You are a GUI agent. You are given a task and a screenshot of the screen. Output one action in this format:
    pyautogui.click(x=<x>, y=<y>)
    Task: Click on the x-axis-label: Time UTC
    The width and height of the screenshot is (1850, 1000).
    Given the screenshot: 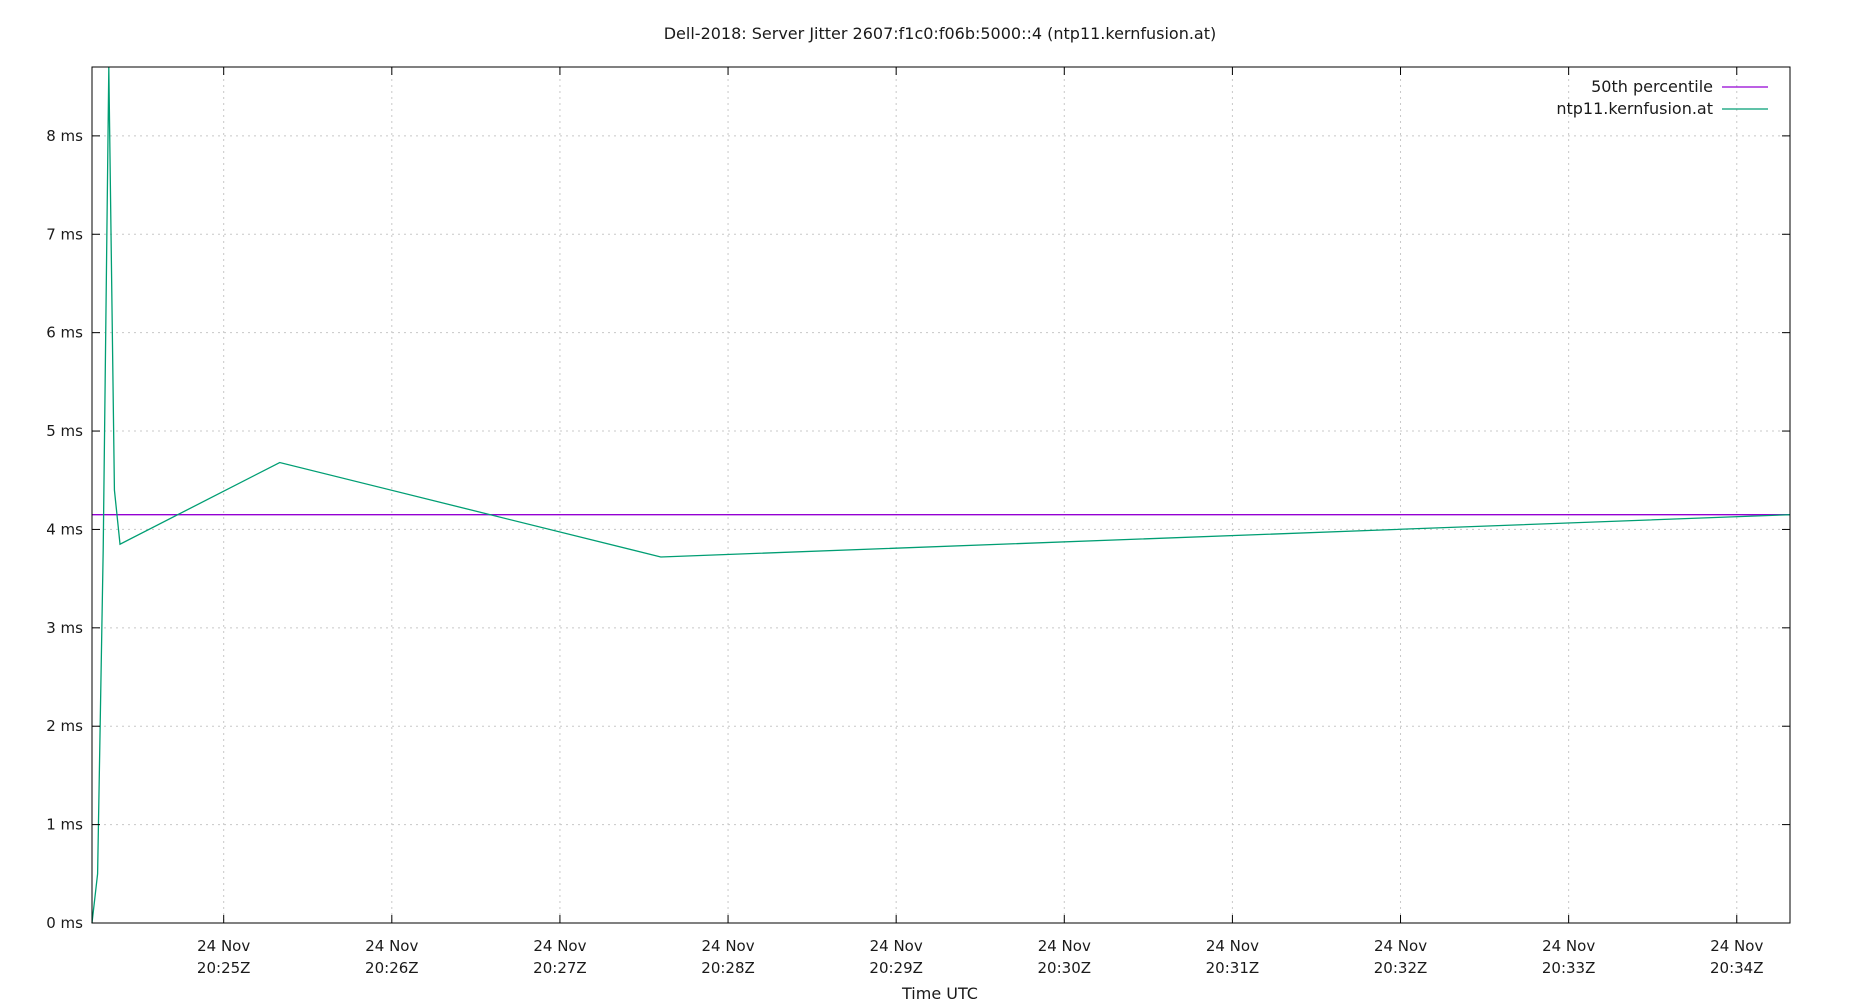 What is the action you would take?
    pyautogui.click(x=939, y=992)
    